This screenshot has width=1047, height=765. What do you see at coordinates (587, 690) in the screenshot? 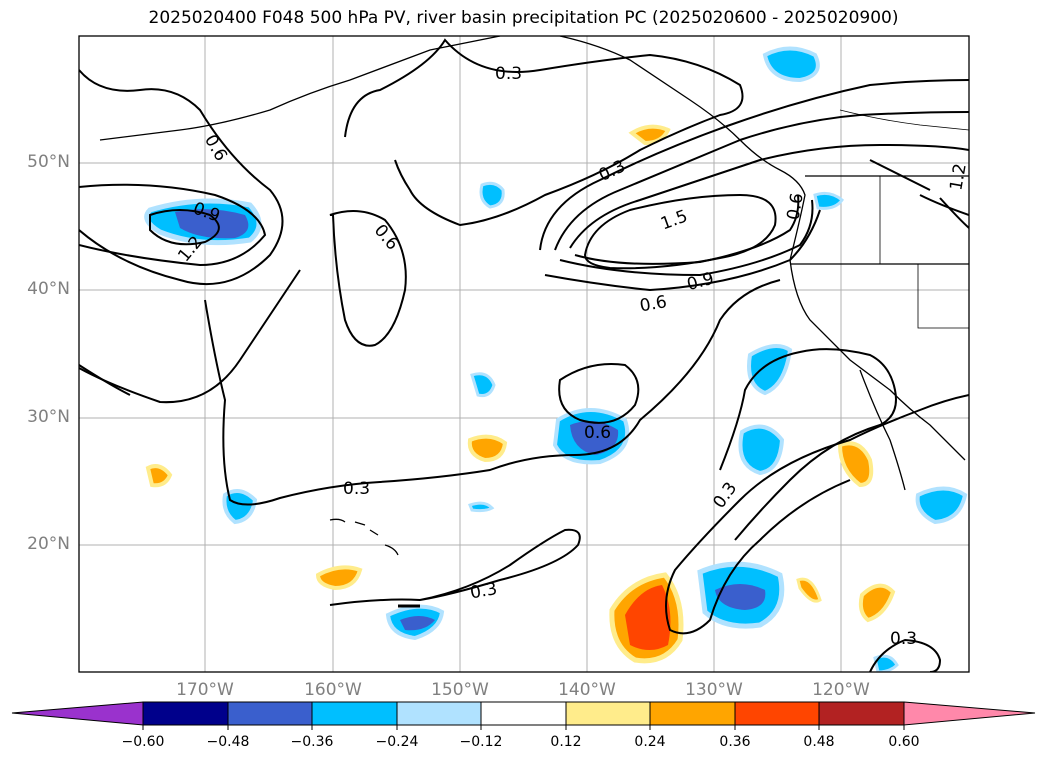
I see `lon-label: 140°W` at bounding box center [587, 690].